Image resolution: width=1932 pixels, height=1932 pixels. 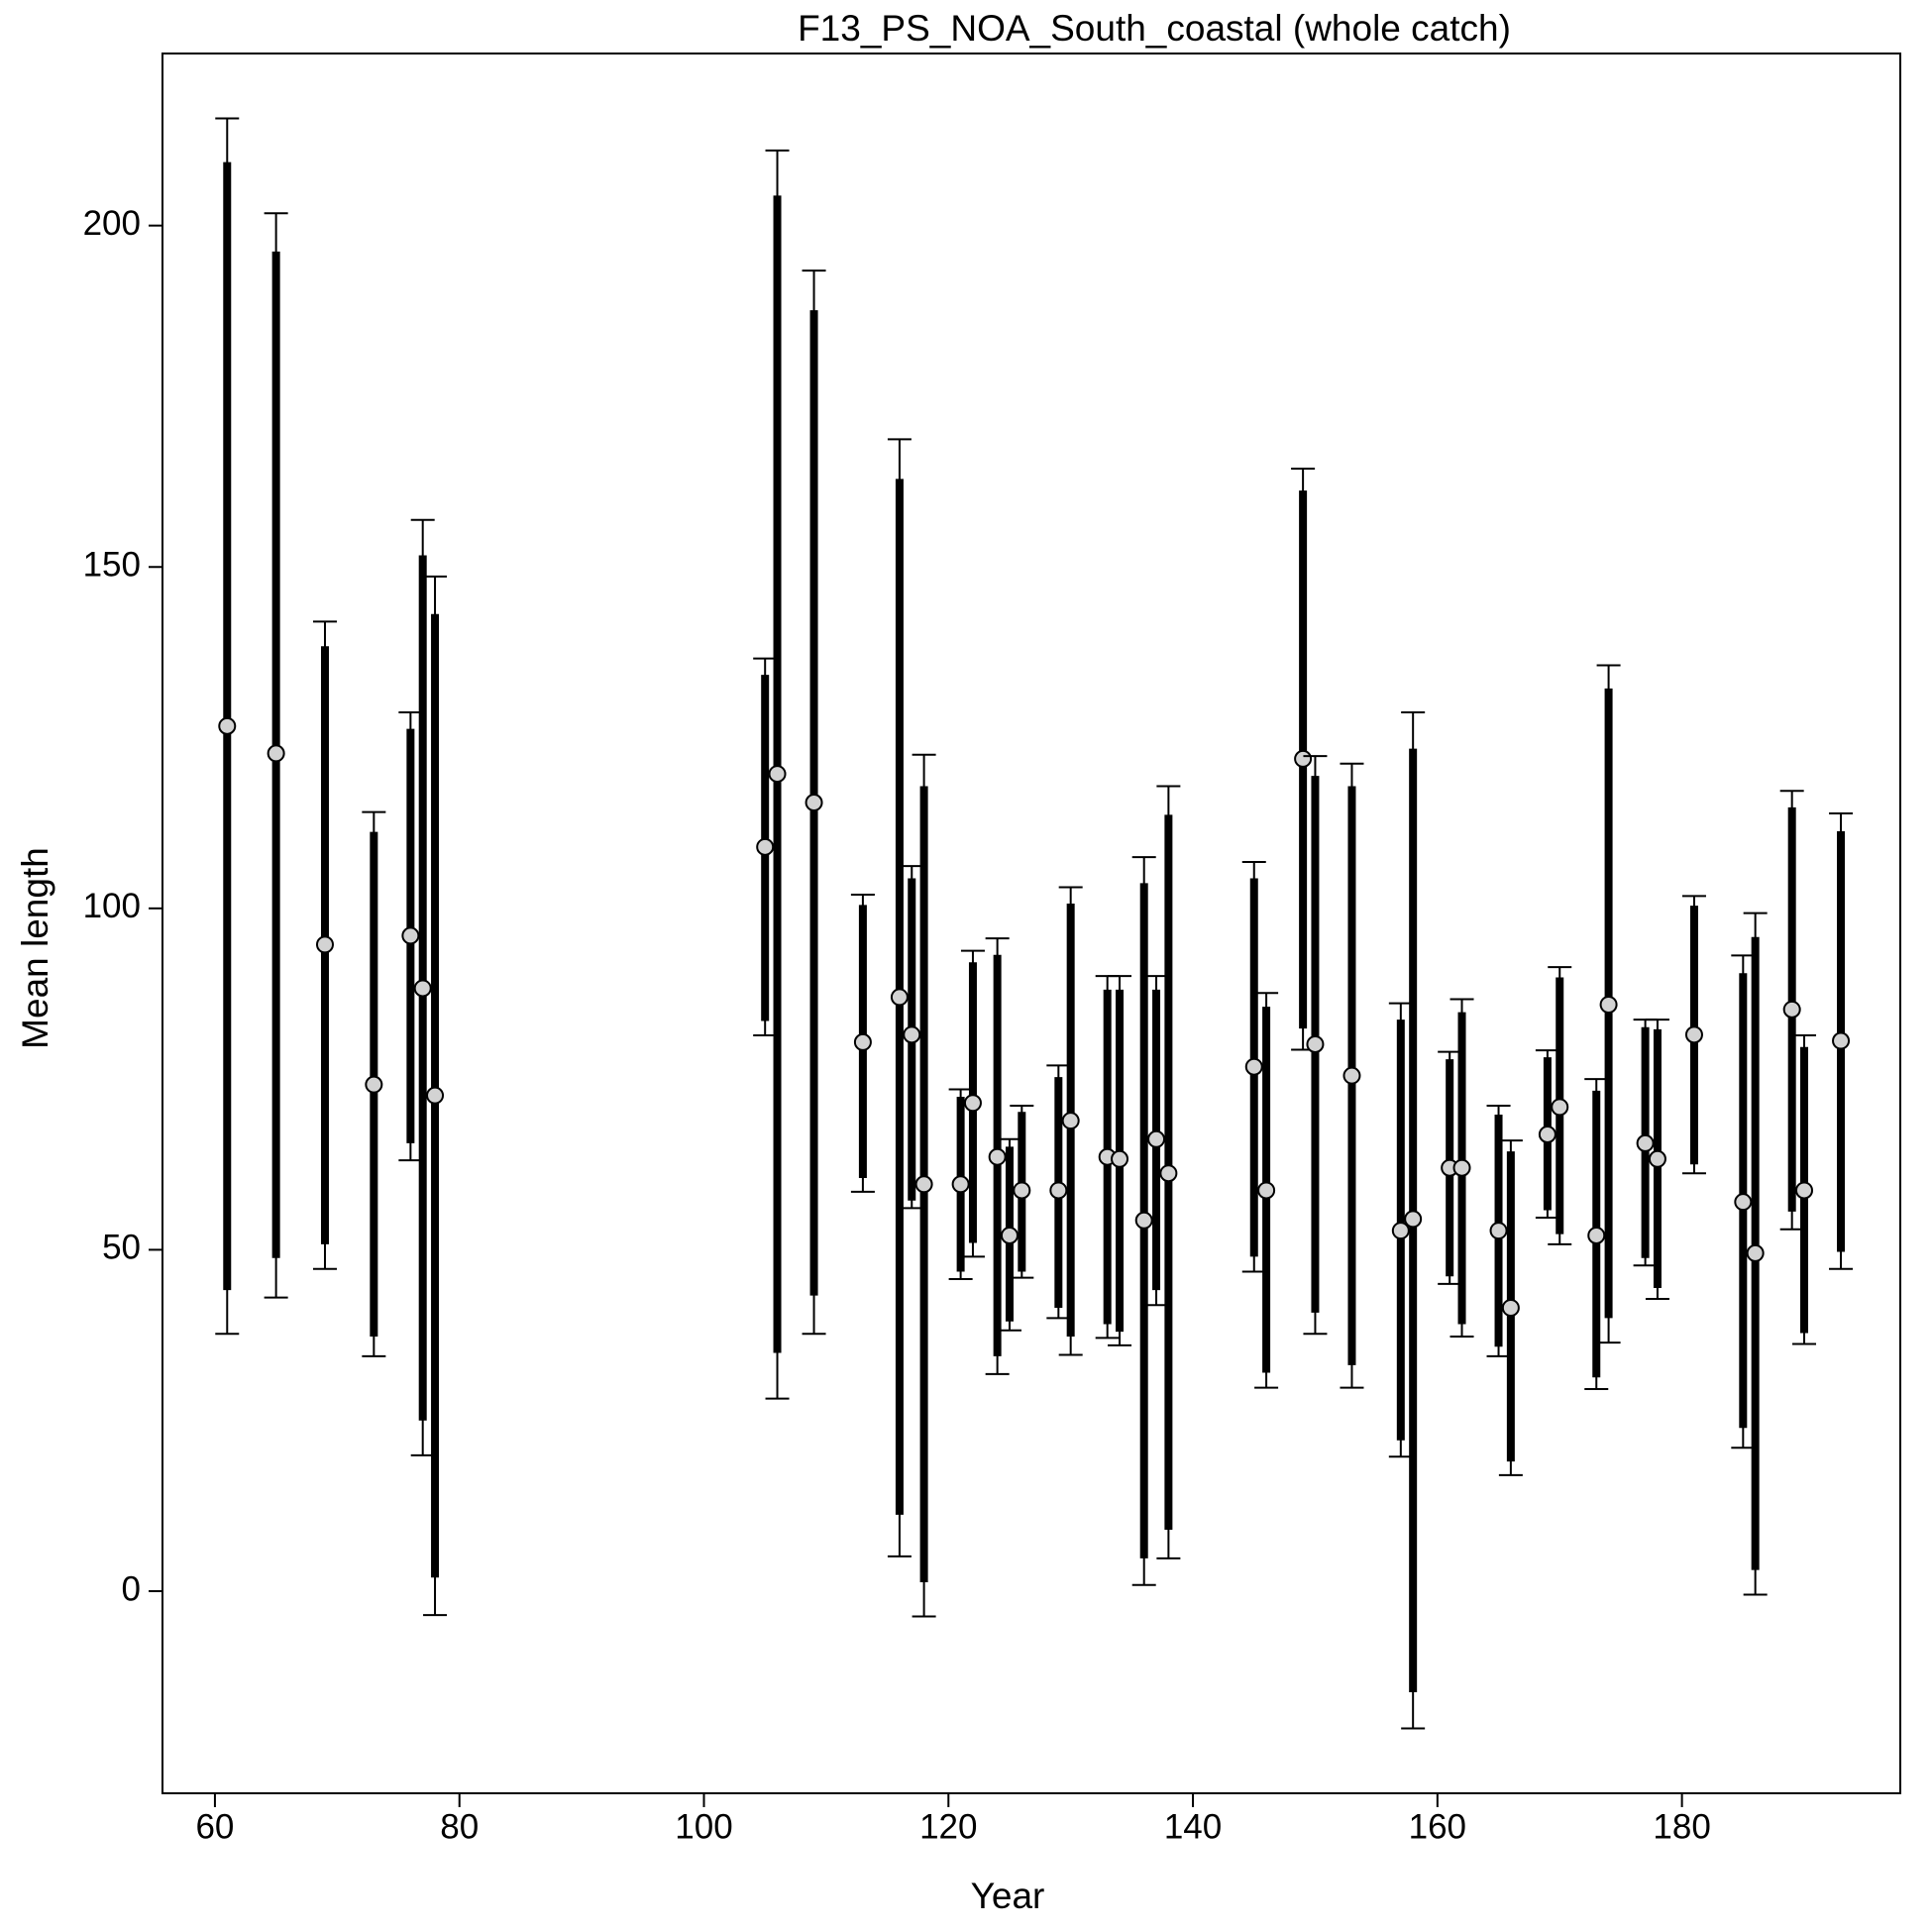 I want to click on x-tick-label: 120, so click(x=948, y=1826).